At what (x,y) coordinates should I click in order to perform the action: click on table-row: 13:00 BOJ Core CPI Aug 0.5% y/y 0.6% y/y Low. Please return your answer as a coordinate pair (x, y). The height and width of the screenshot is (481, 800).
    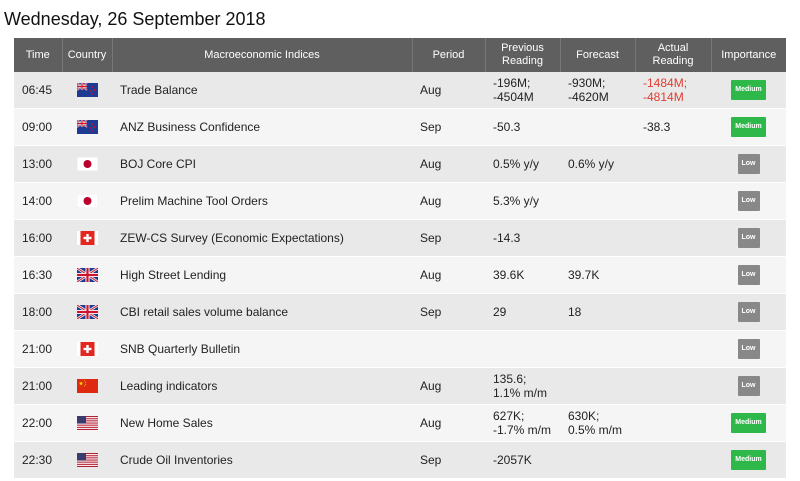
    Looking at the image, I should click on (400, 164).